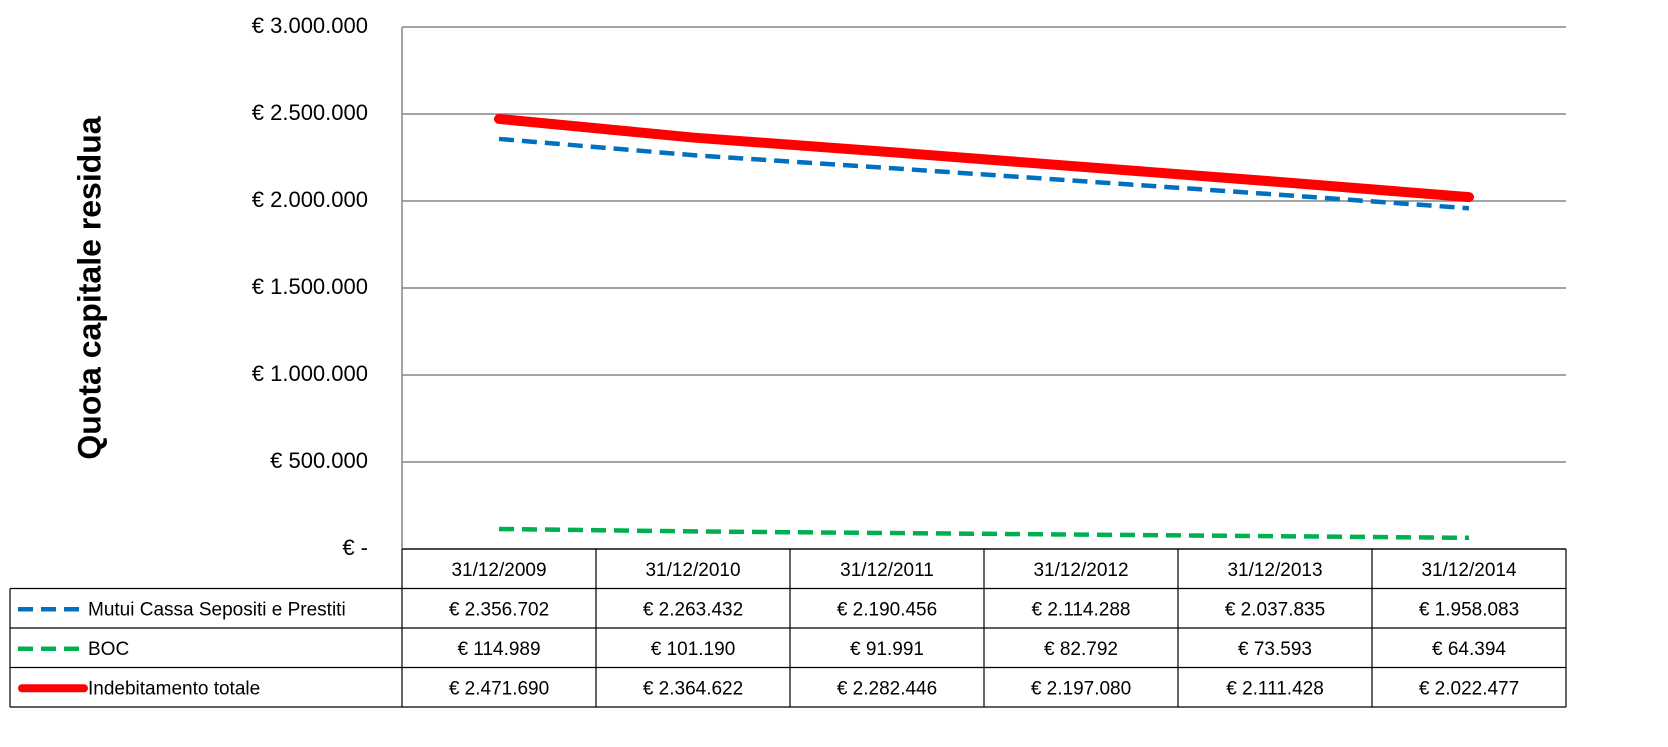 This screenshot has width=1668, height=747. What do you see at coordinates (1275, 649) in the screenshot?
I see `table-value: € 73.593` at bounding box center [1275, 649].